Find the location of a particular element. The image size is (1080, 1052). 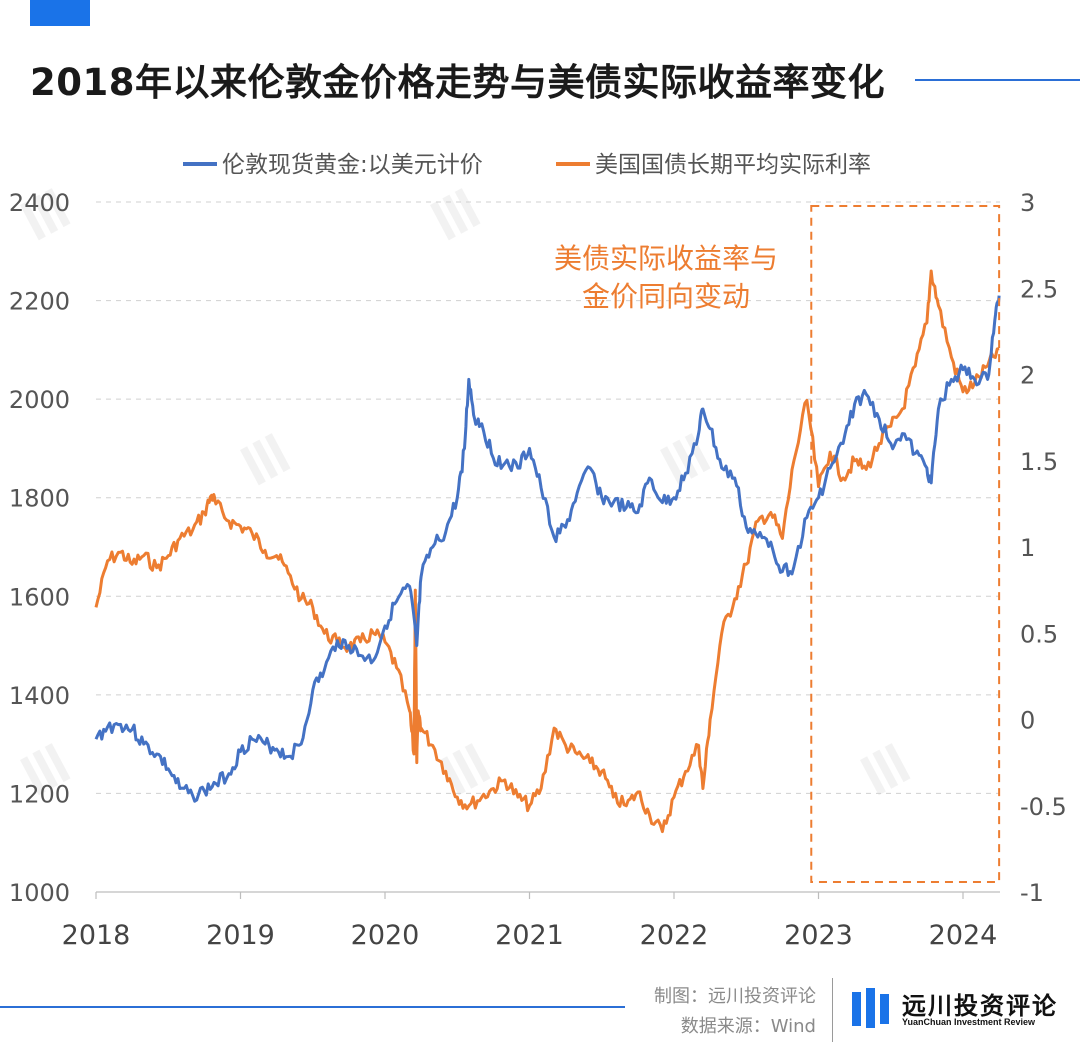

y-left-tick-label: 2400 is located at coordinates (39, 203).